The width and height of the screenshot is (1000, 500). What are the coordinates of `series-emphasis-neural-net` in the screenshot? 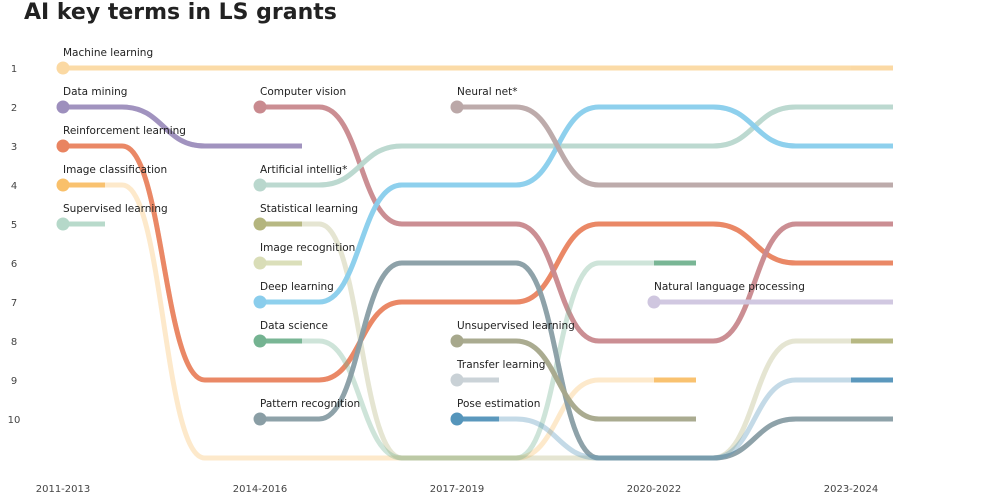 It's located at (654, 146).